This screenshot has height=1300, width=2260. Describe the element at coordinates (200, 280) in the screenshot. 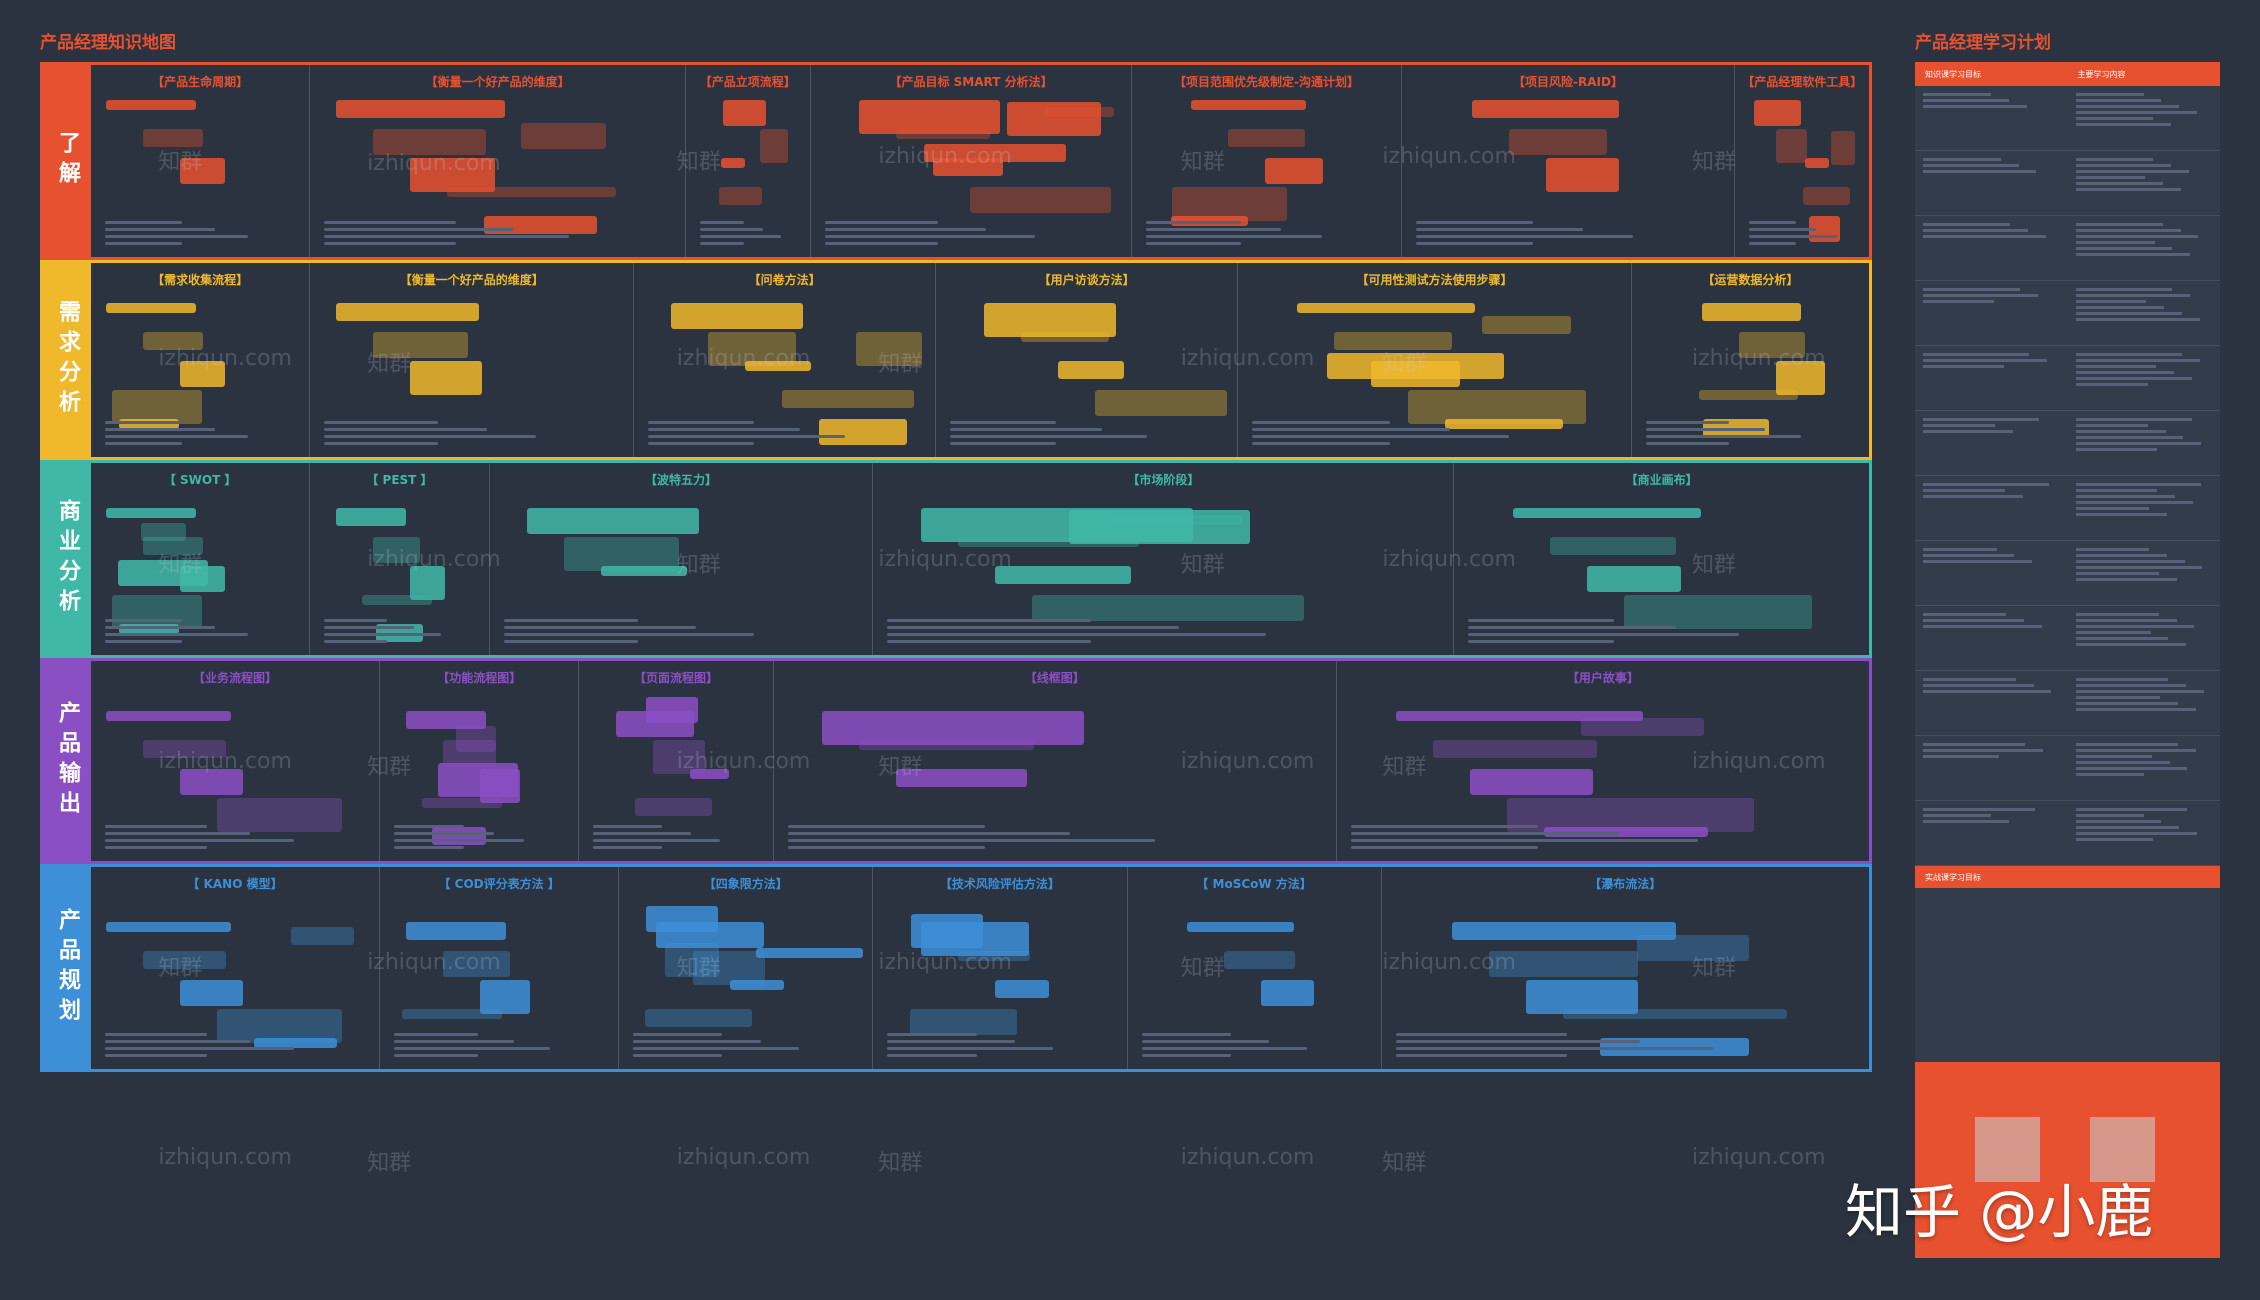

I see `cell-title: 【需求收集流程】` at that location.